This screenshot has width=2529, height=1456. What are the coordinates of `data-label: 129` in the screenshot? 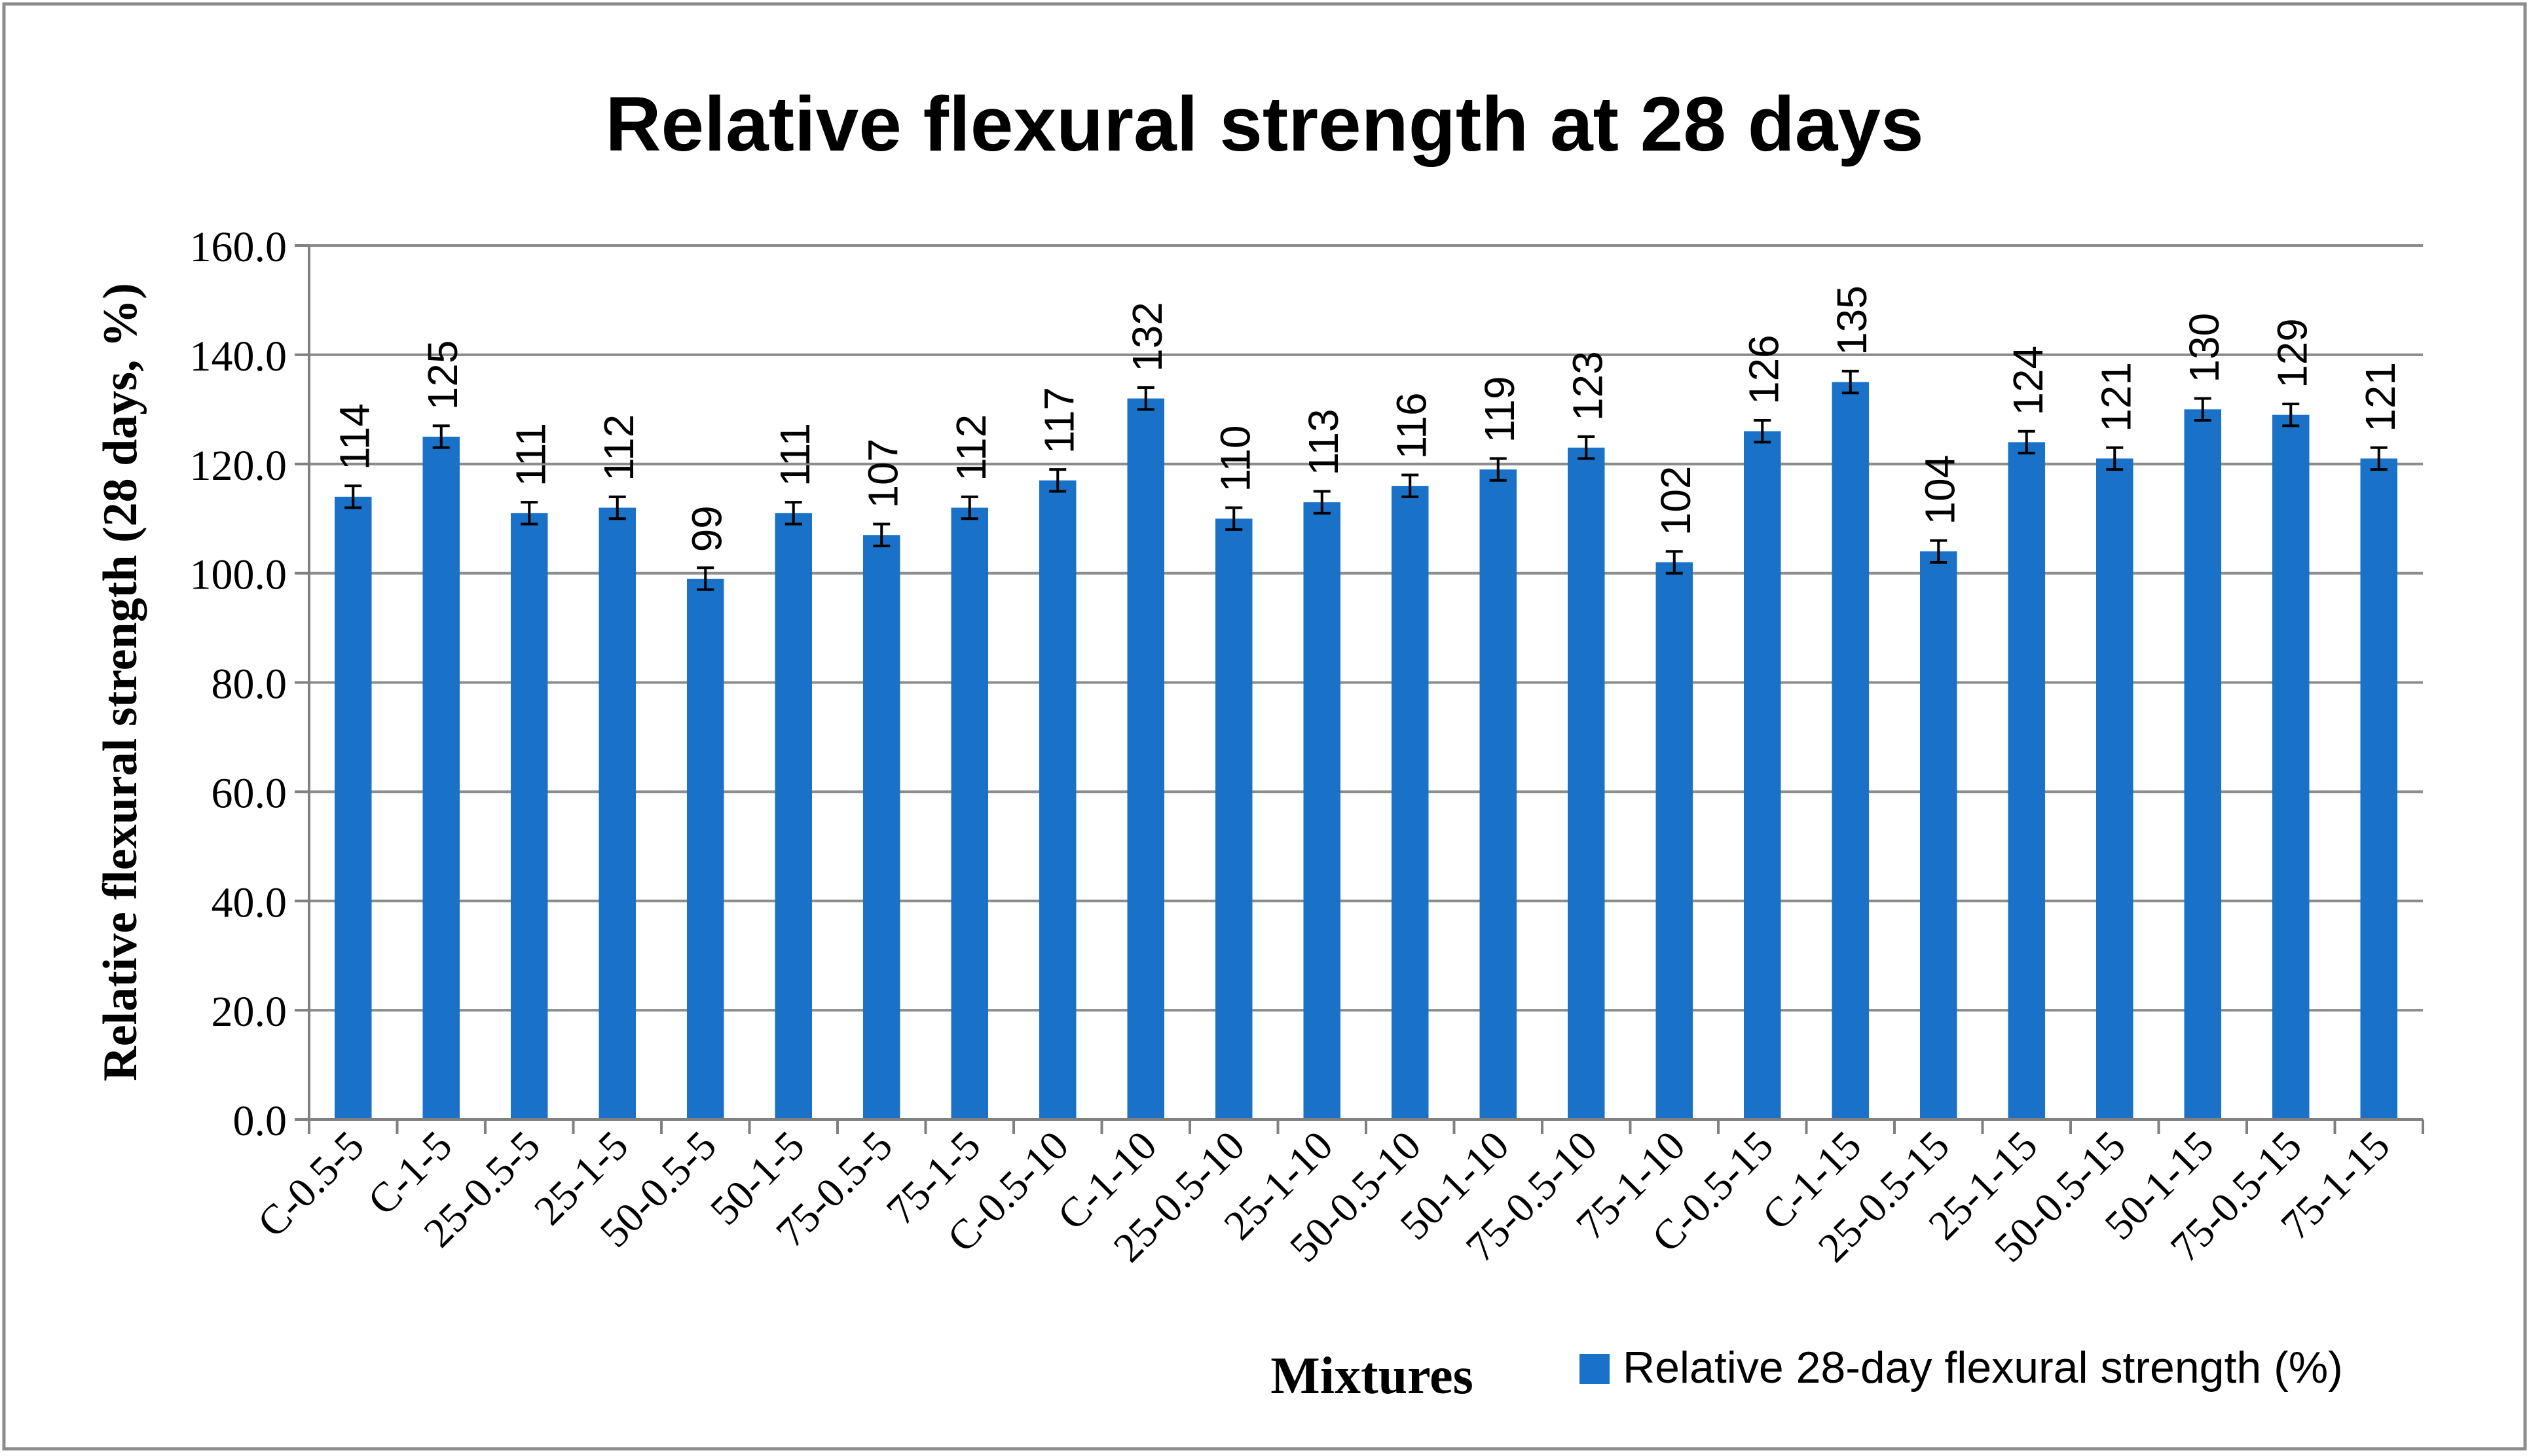 It's located at (2292, 353).